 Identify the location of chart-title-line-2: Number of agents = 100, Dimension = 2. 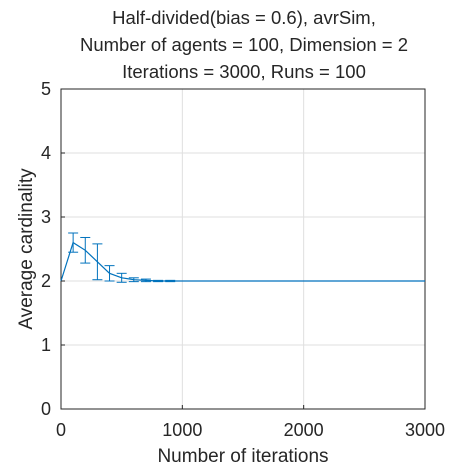
(244, 44).